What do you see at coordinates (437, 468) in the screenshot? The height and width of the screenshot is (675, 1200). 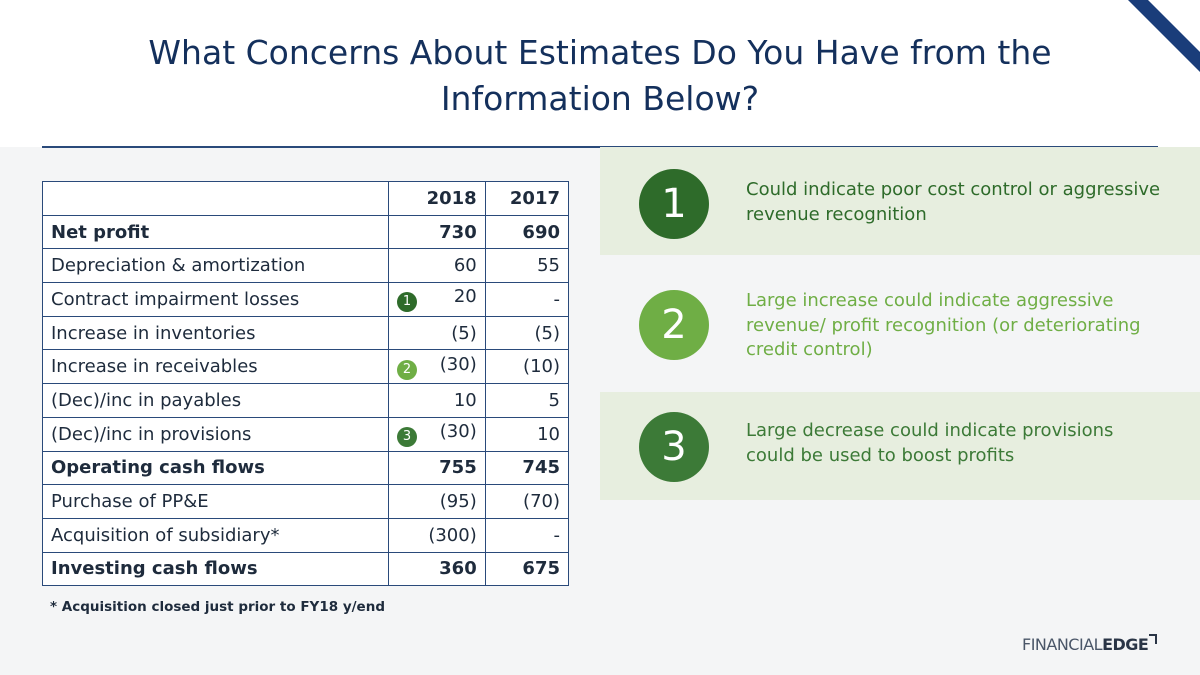 I see `cell-2018: 755` at bounding box center [437, 468].